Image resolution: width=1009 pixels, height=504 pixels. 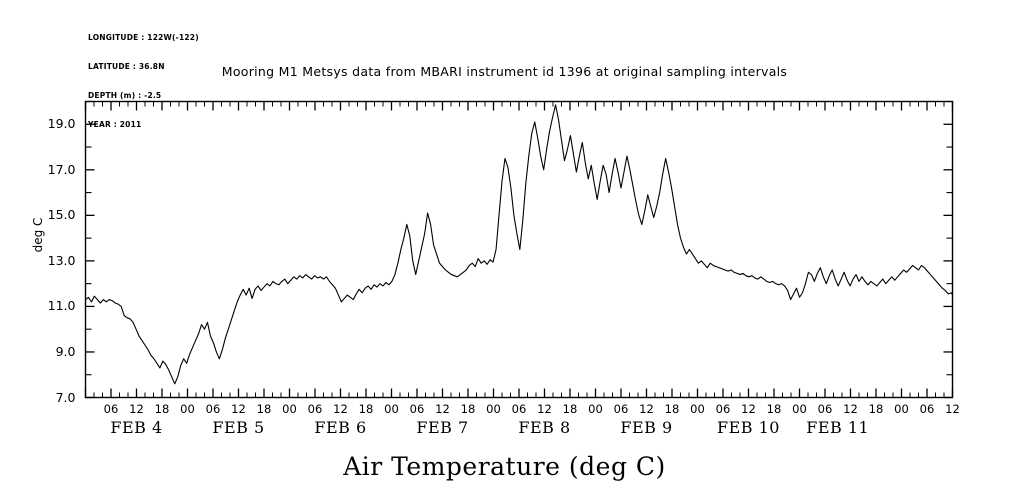 What do you see at coordinates (136, 427) in the screenshot?
I see `x-day-label: FEB 4` at bounding box center [136, 427].